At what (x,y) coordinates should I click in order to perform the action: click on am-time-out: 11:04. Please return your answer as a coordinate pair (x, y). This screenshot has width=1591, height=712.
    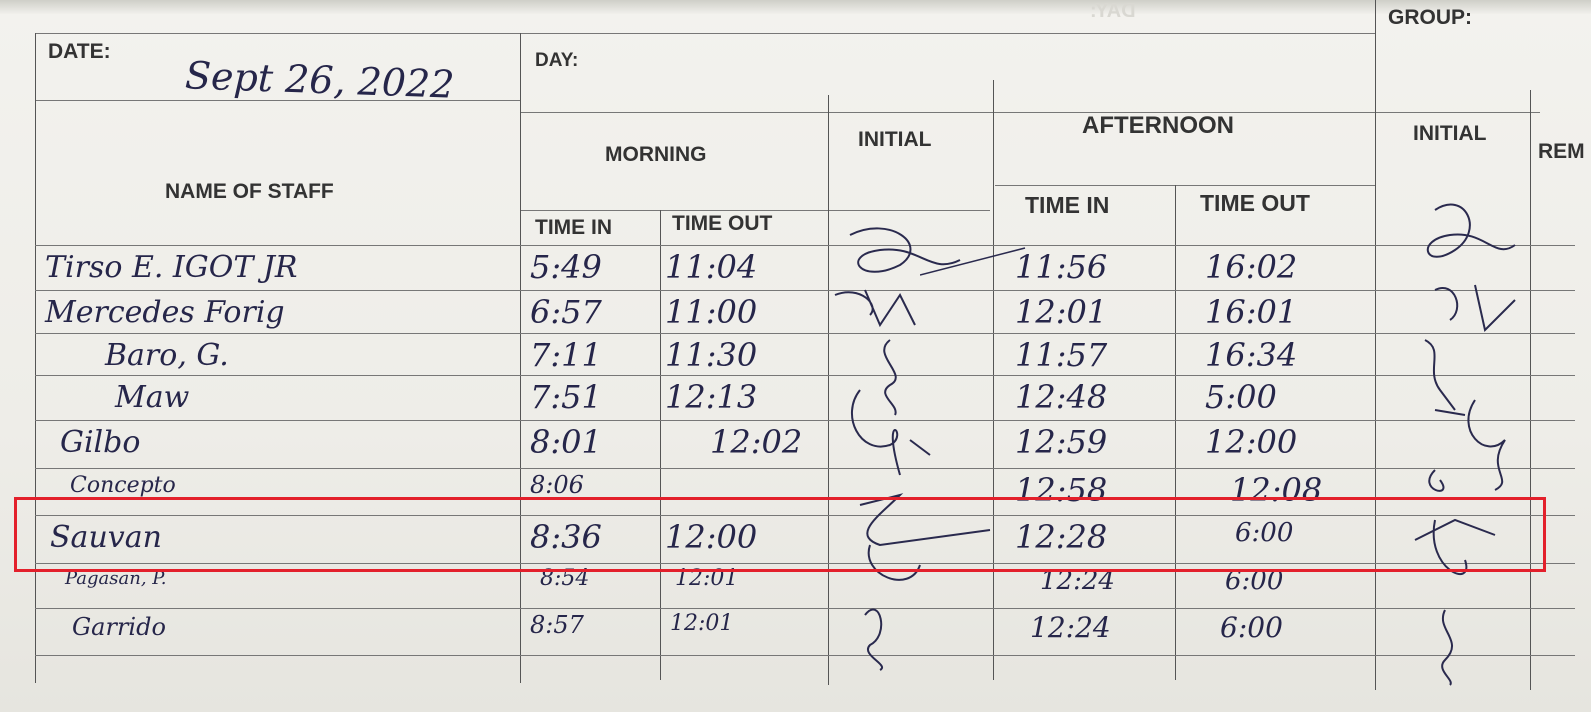
    Looking at the image, I should click on (711, 267).